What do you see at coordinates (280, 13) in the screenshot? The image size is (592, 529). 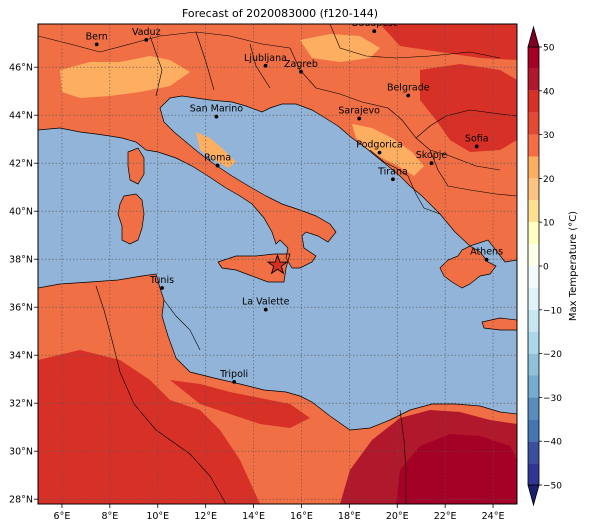 I see `figure-title: Forecast of 2020083000 (f120-144)` at bounding box center [280, 13].